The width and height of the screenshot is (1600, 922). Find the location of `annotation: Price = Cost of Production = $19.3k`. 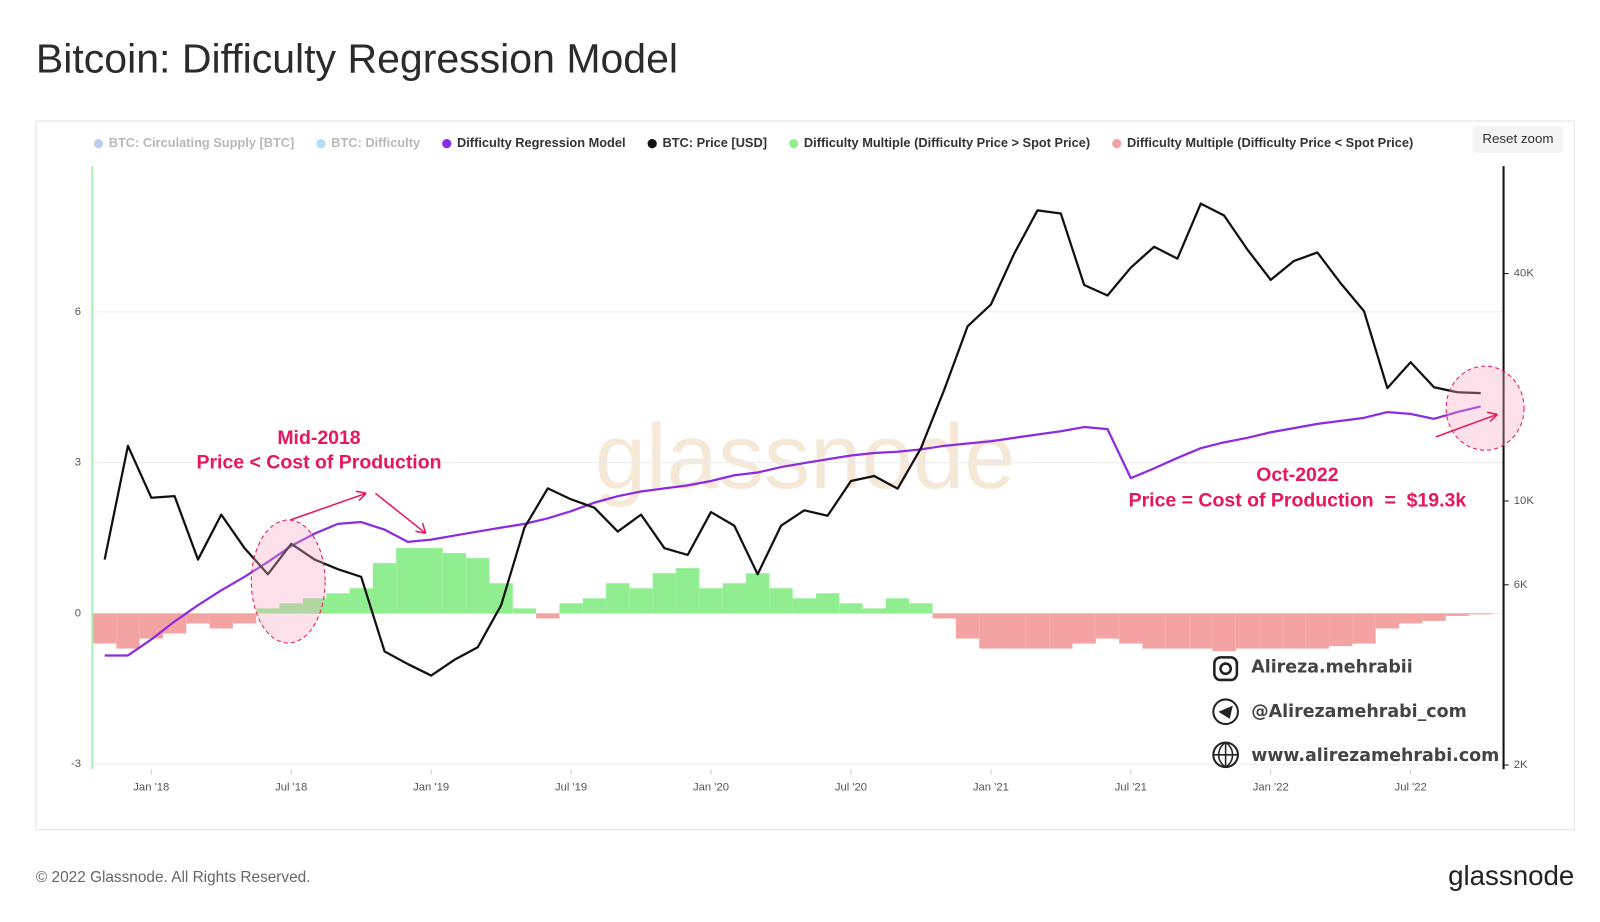

annotation: Price = Cost of Production = $19.3k is located at coordinates (1298, 501).